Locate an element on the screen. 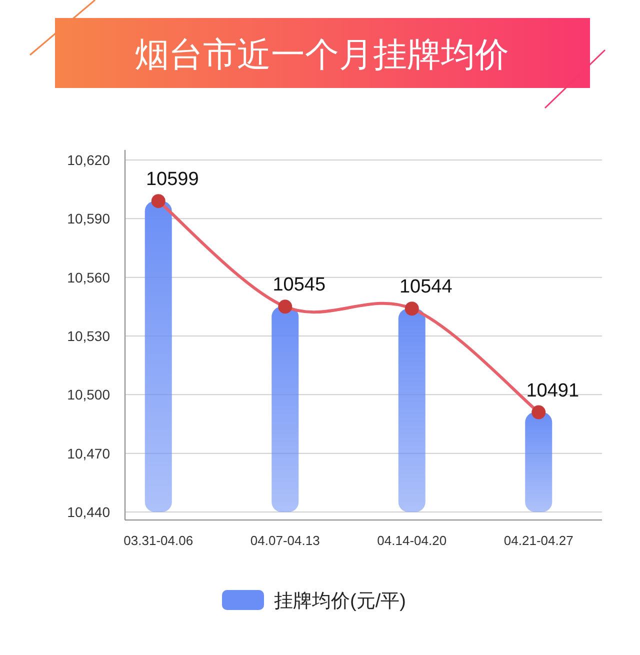 Image resolution: width=640 pixels, height=655 pixels. y-tick-label: 10,500 is located at coordinates (88, 394).